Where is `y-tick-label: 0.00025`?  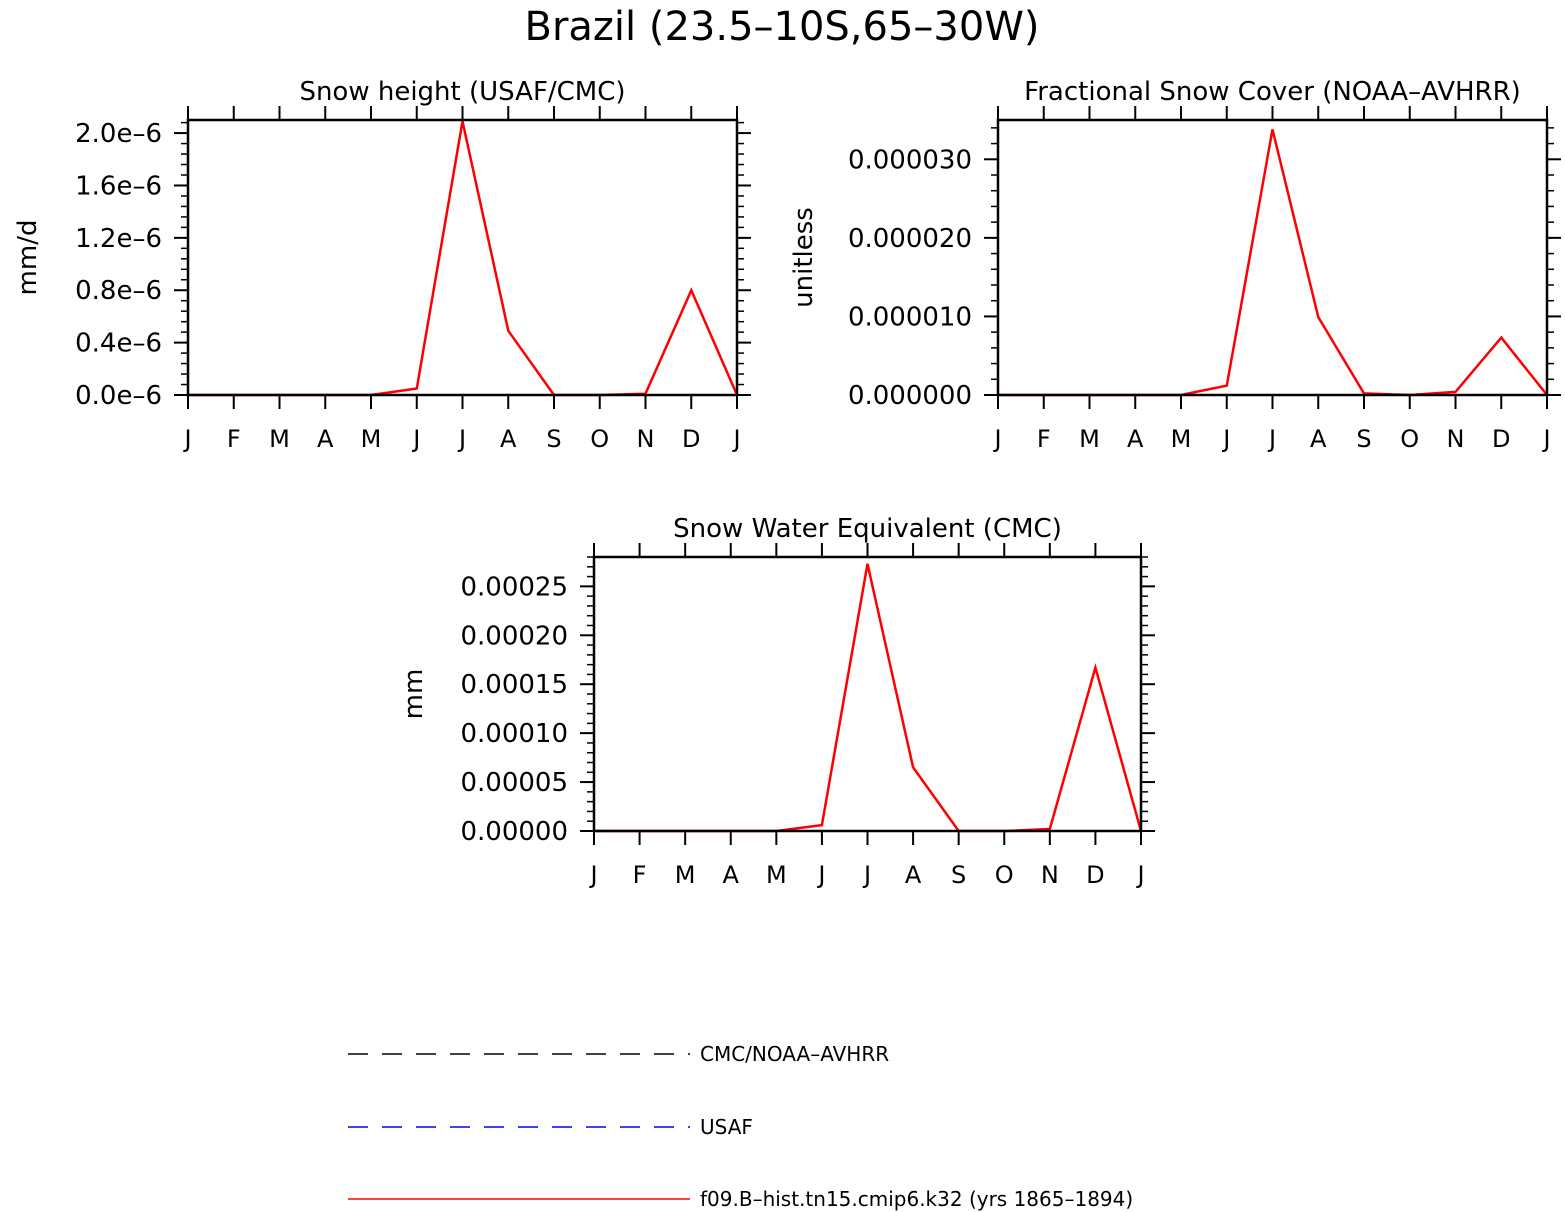
y-tick-label: 0.00025 is located at coordinates (514, 587).